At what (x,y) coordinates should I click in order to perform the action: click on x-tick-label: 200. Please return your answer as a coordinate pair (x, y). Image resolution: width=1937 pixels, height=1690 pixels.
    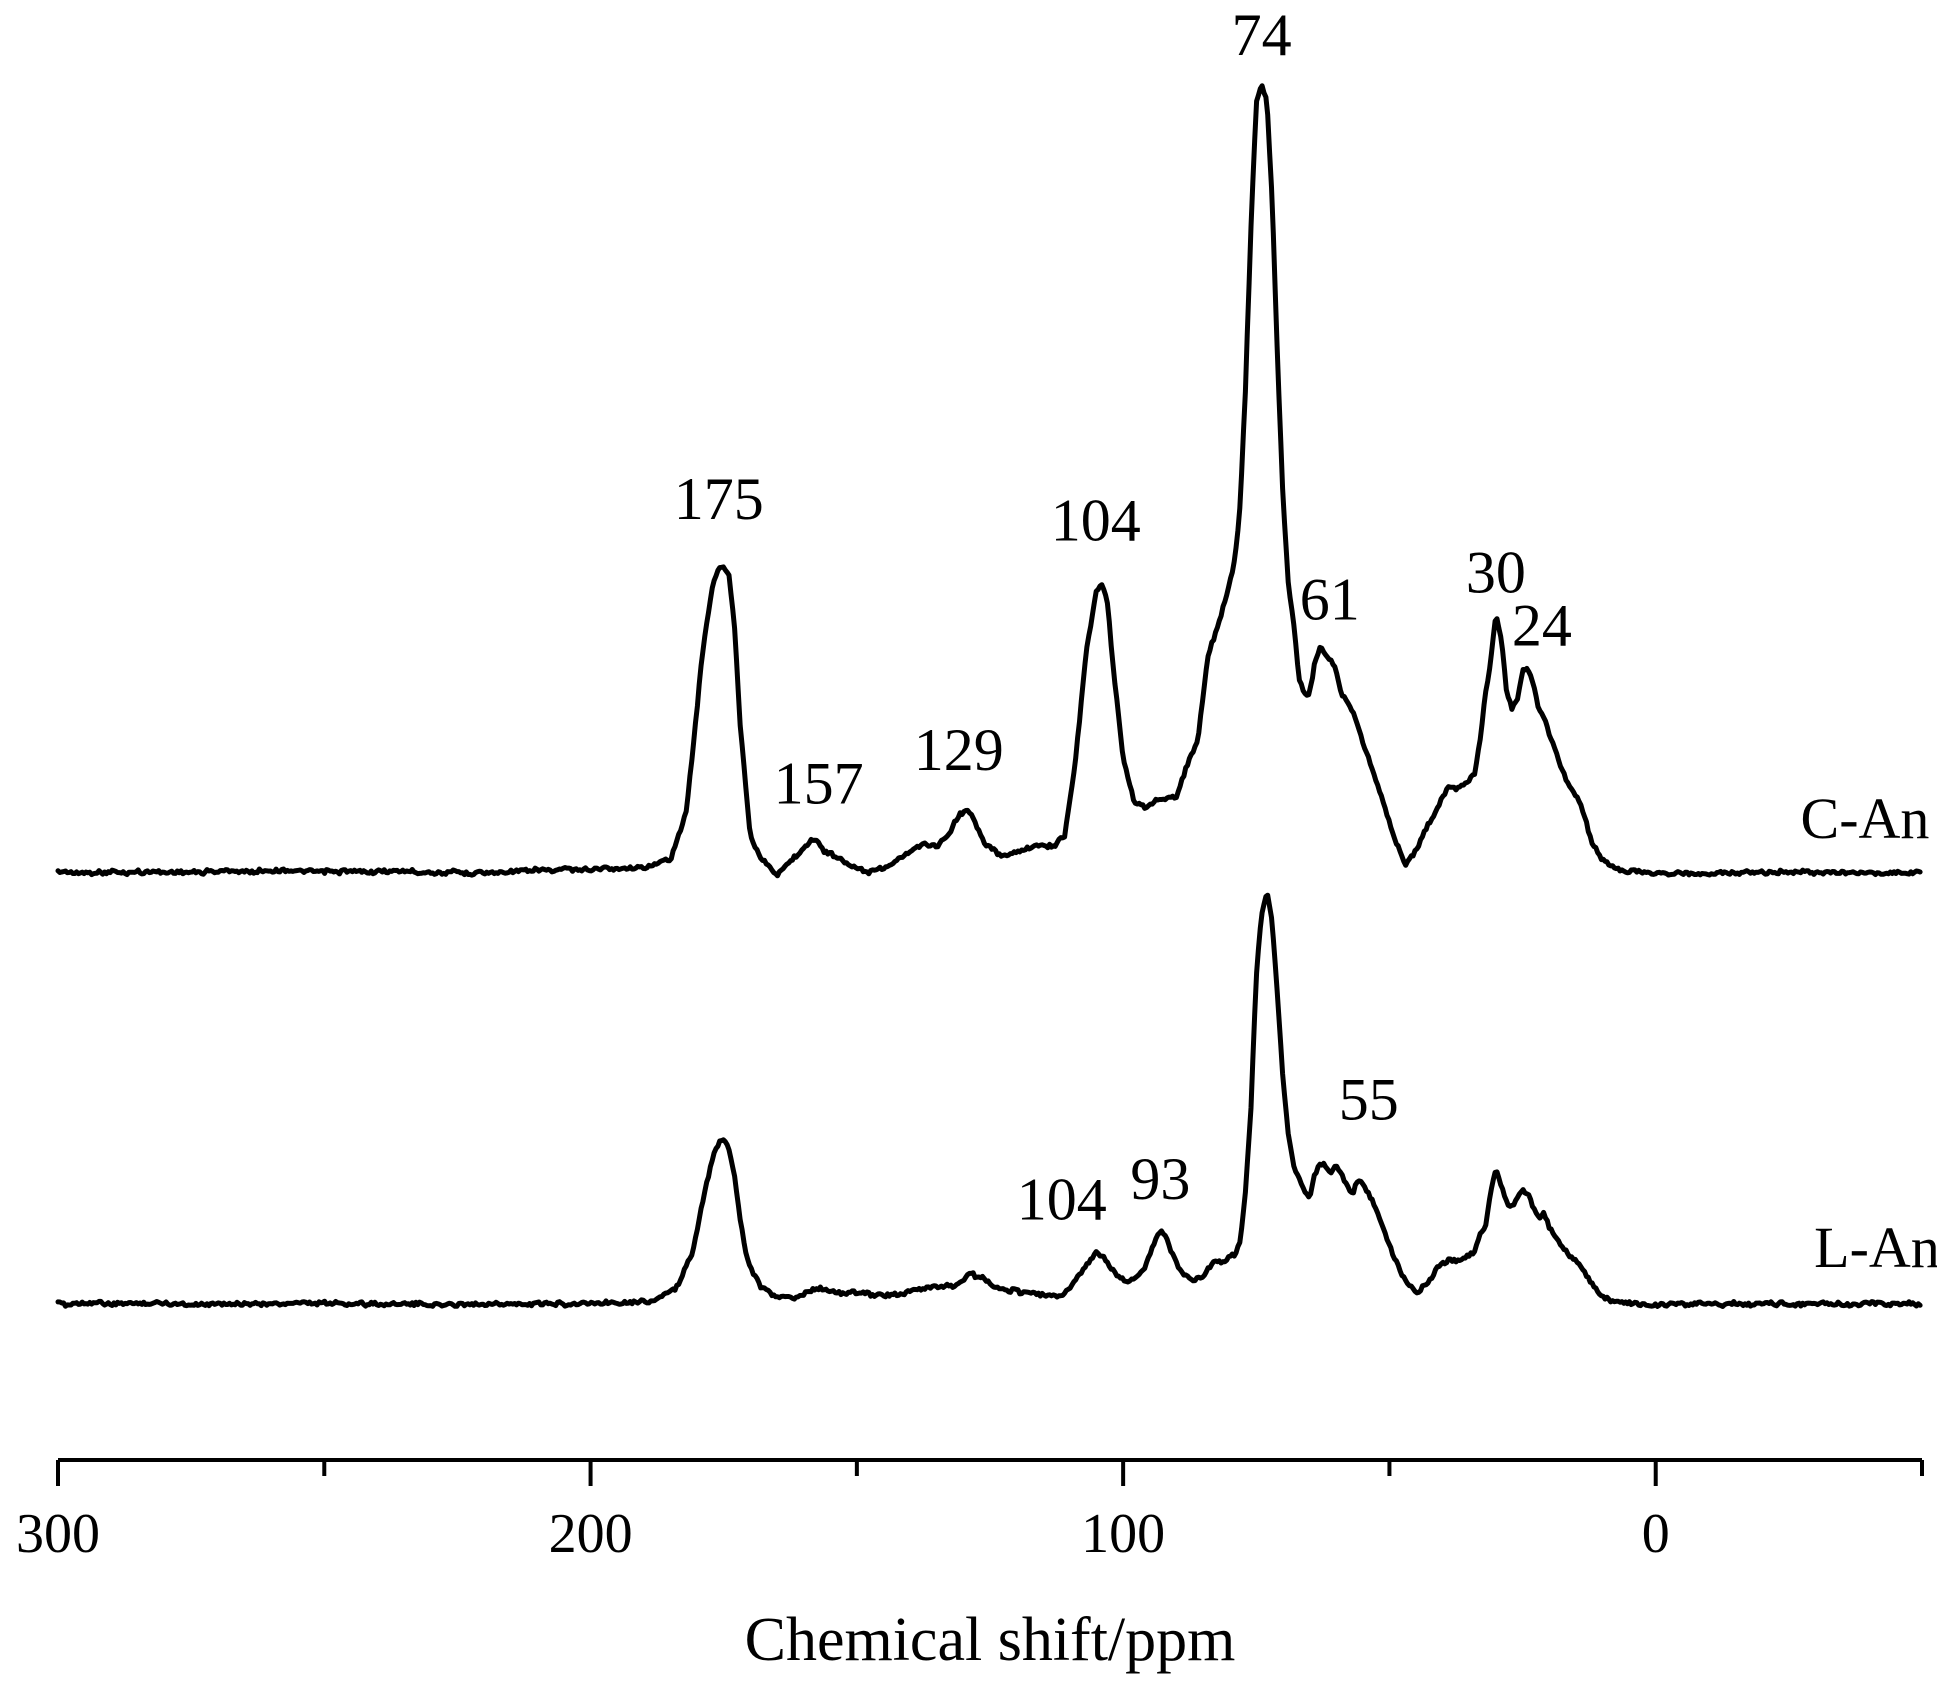
    Looking at the image, I should click on (591, 1534).